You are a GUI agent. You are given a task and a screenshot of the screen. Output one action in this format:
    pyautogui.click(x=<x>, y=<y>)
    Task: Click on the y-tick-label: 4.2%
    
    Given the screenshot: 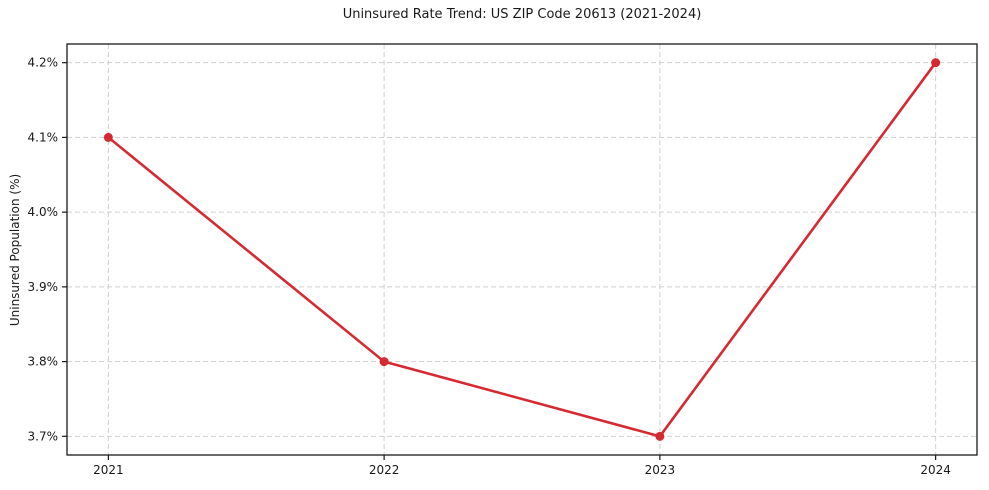 What is the action you would take?
    pyautogui.click(x=43, y=63)
    